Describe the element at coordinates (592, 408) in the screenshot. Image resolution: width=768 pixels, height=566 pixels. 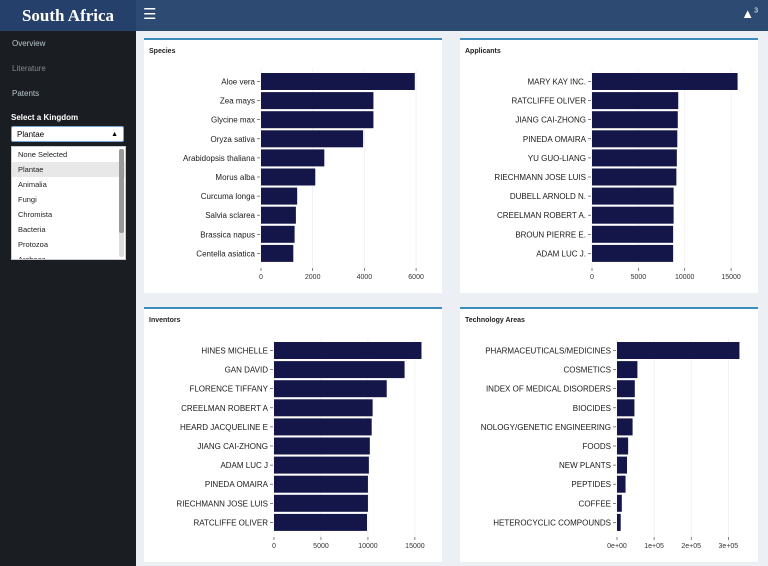
I see `category-label: BIOCIDES` at that location.